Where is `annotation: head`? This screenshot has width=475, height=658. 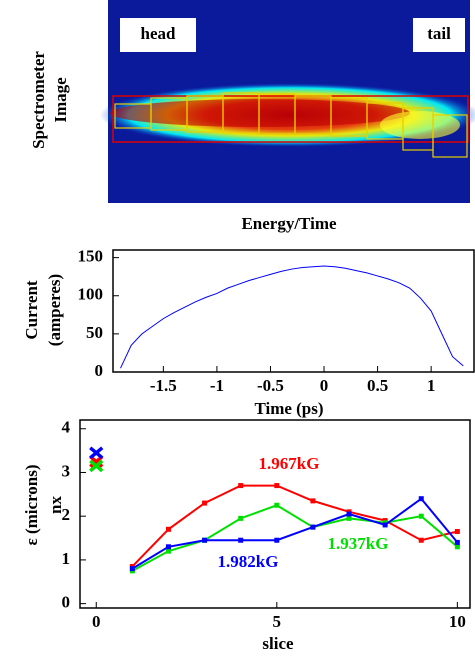 annotation: head is located at coordinates (159, 33).